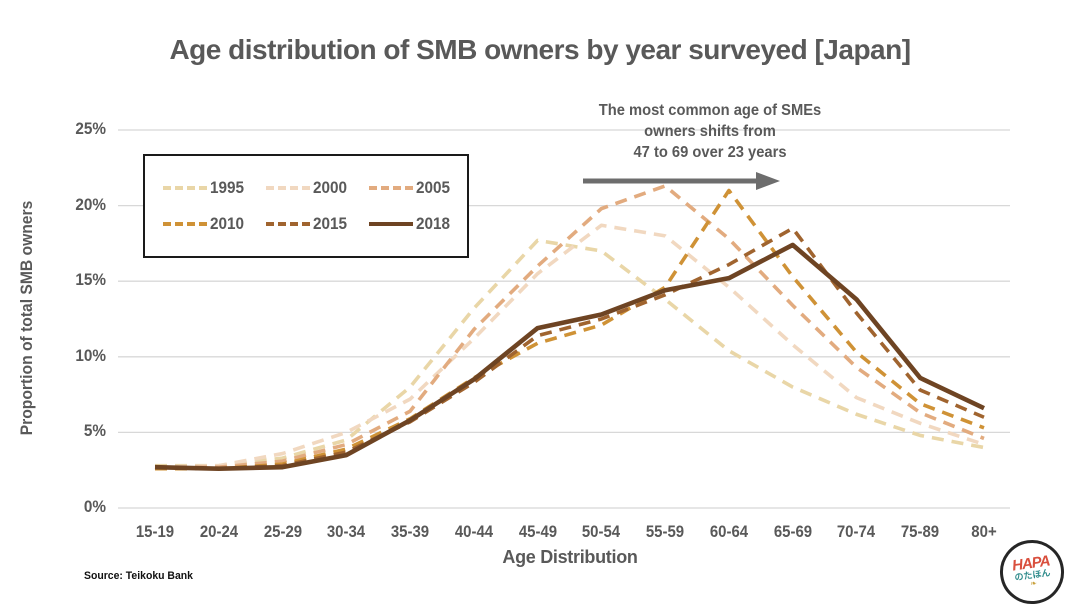 The width and height of the screenshot is (1080, 608). Describe the element at coordinates (665, 531) in the screenshot. I see `x-tick-55-59: 55-59` at that location.